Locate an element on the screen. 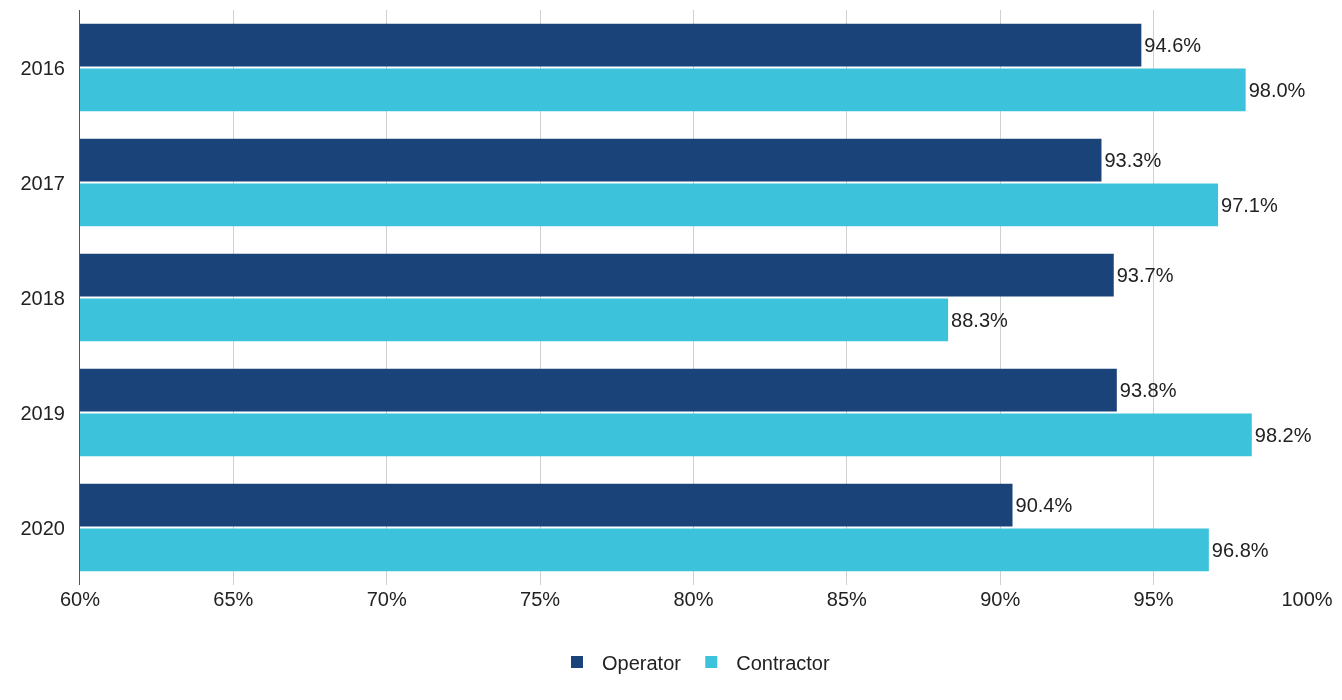  y-tick-label: 2018 is located at coordinates (42, 297).